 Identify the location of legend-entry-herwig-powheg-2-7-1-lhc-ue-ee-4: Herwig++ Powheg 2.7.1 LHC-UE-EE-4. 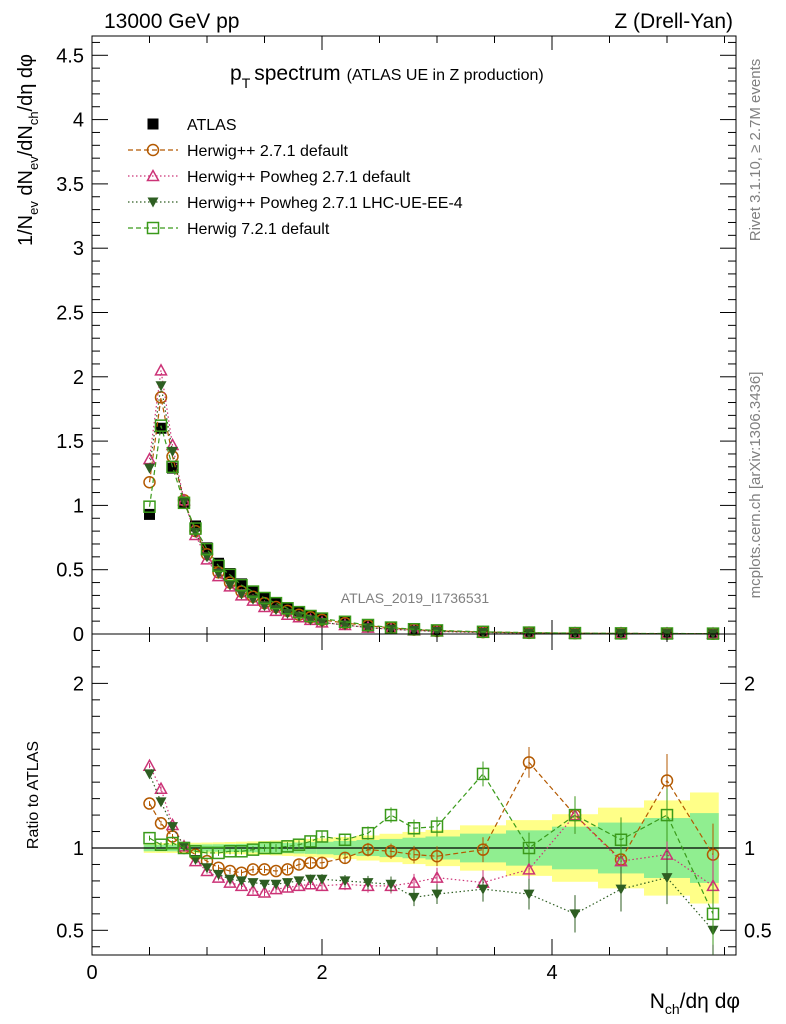
(295, 203).